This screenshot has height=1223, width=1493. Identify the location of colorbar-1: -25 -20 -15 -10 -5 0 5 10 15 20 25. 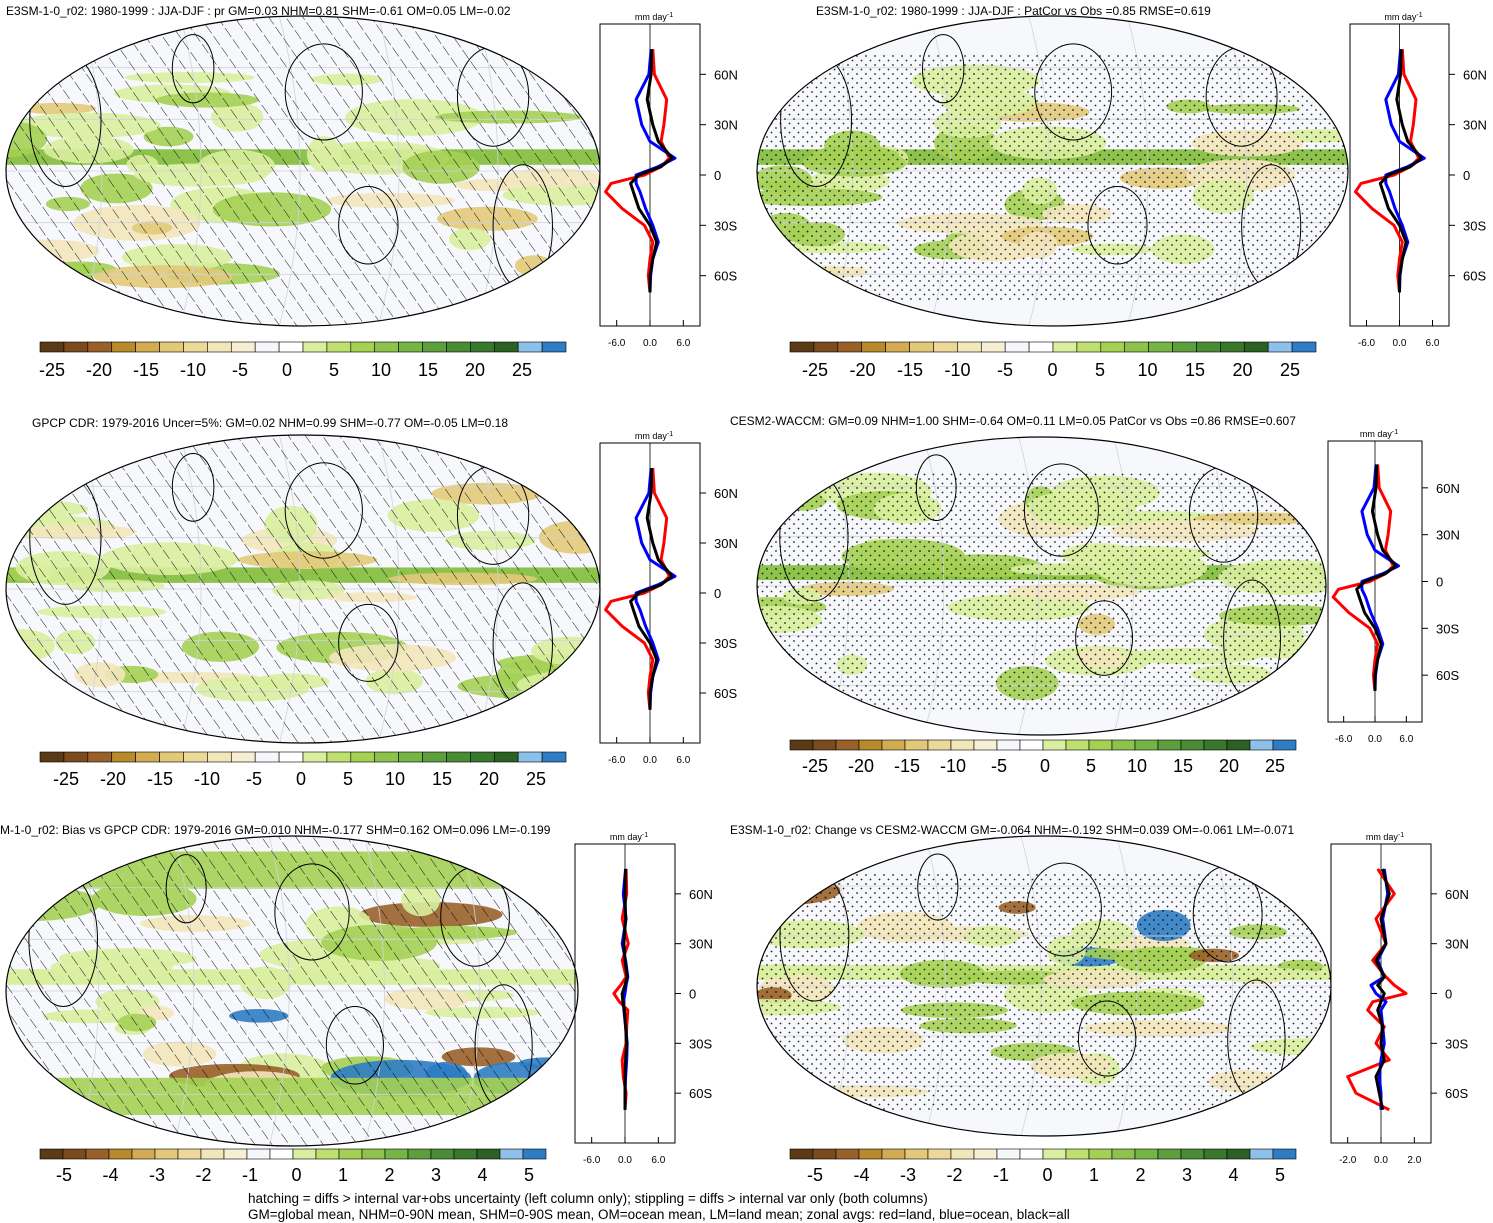
(303, 360).